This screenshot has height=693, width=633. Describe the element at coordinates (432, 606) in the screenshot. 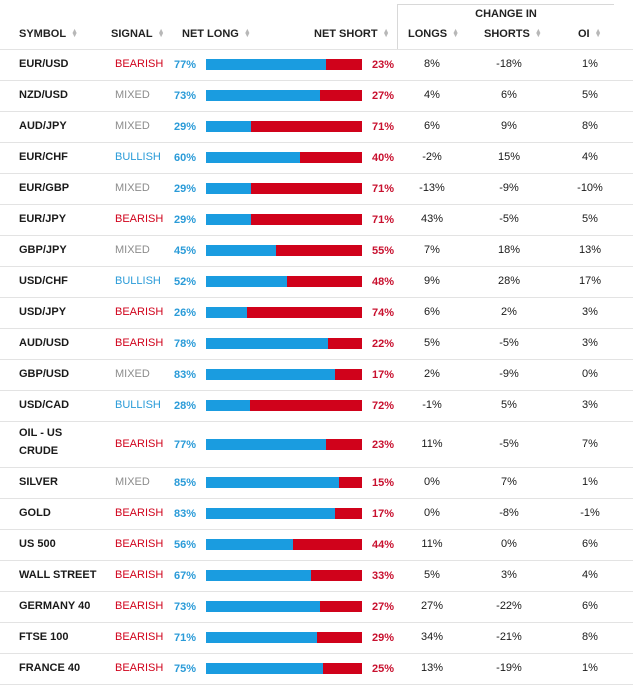

I see `longs-change-cell: 27%` at that location.